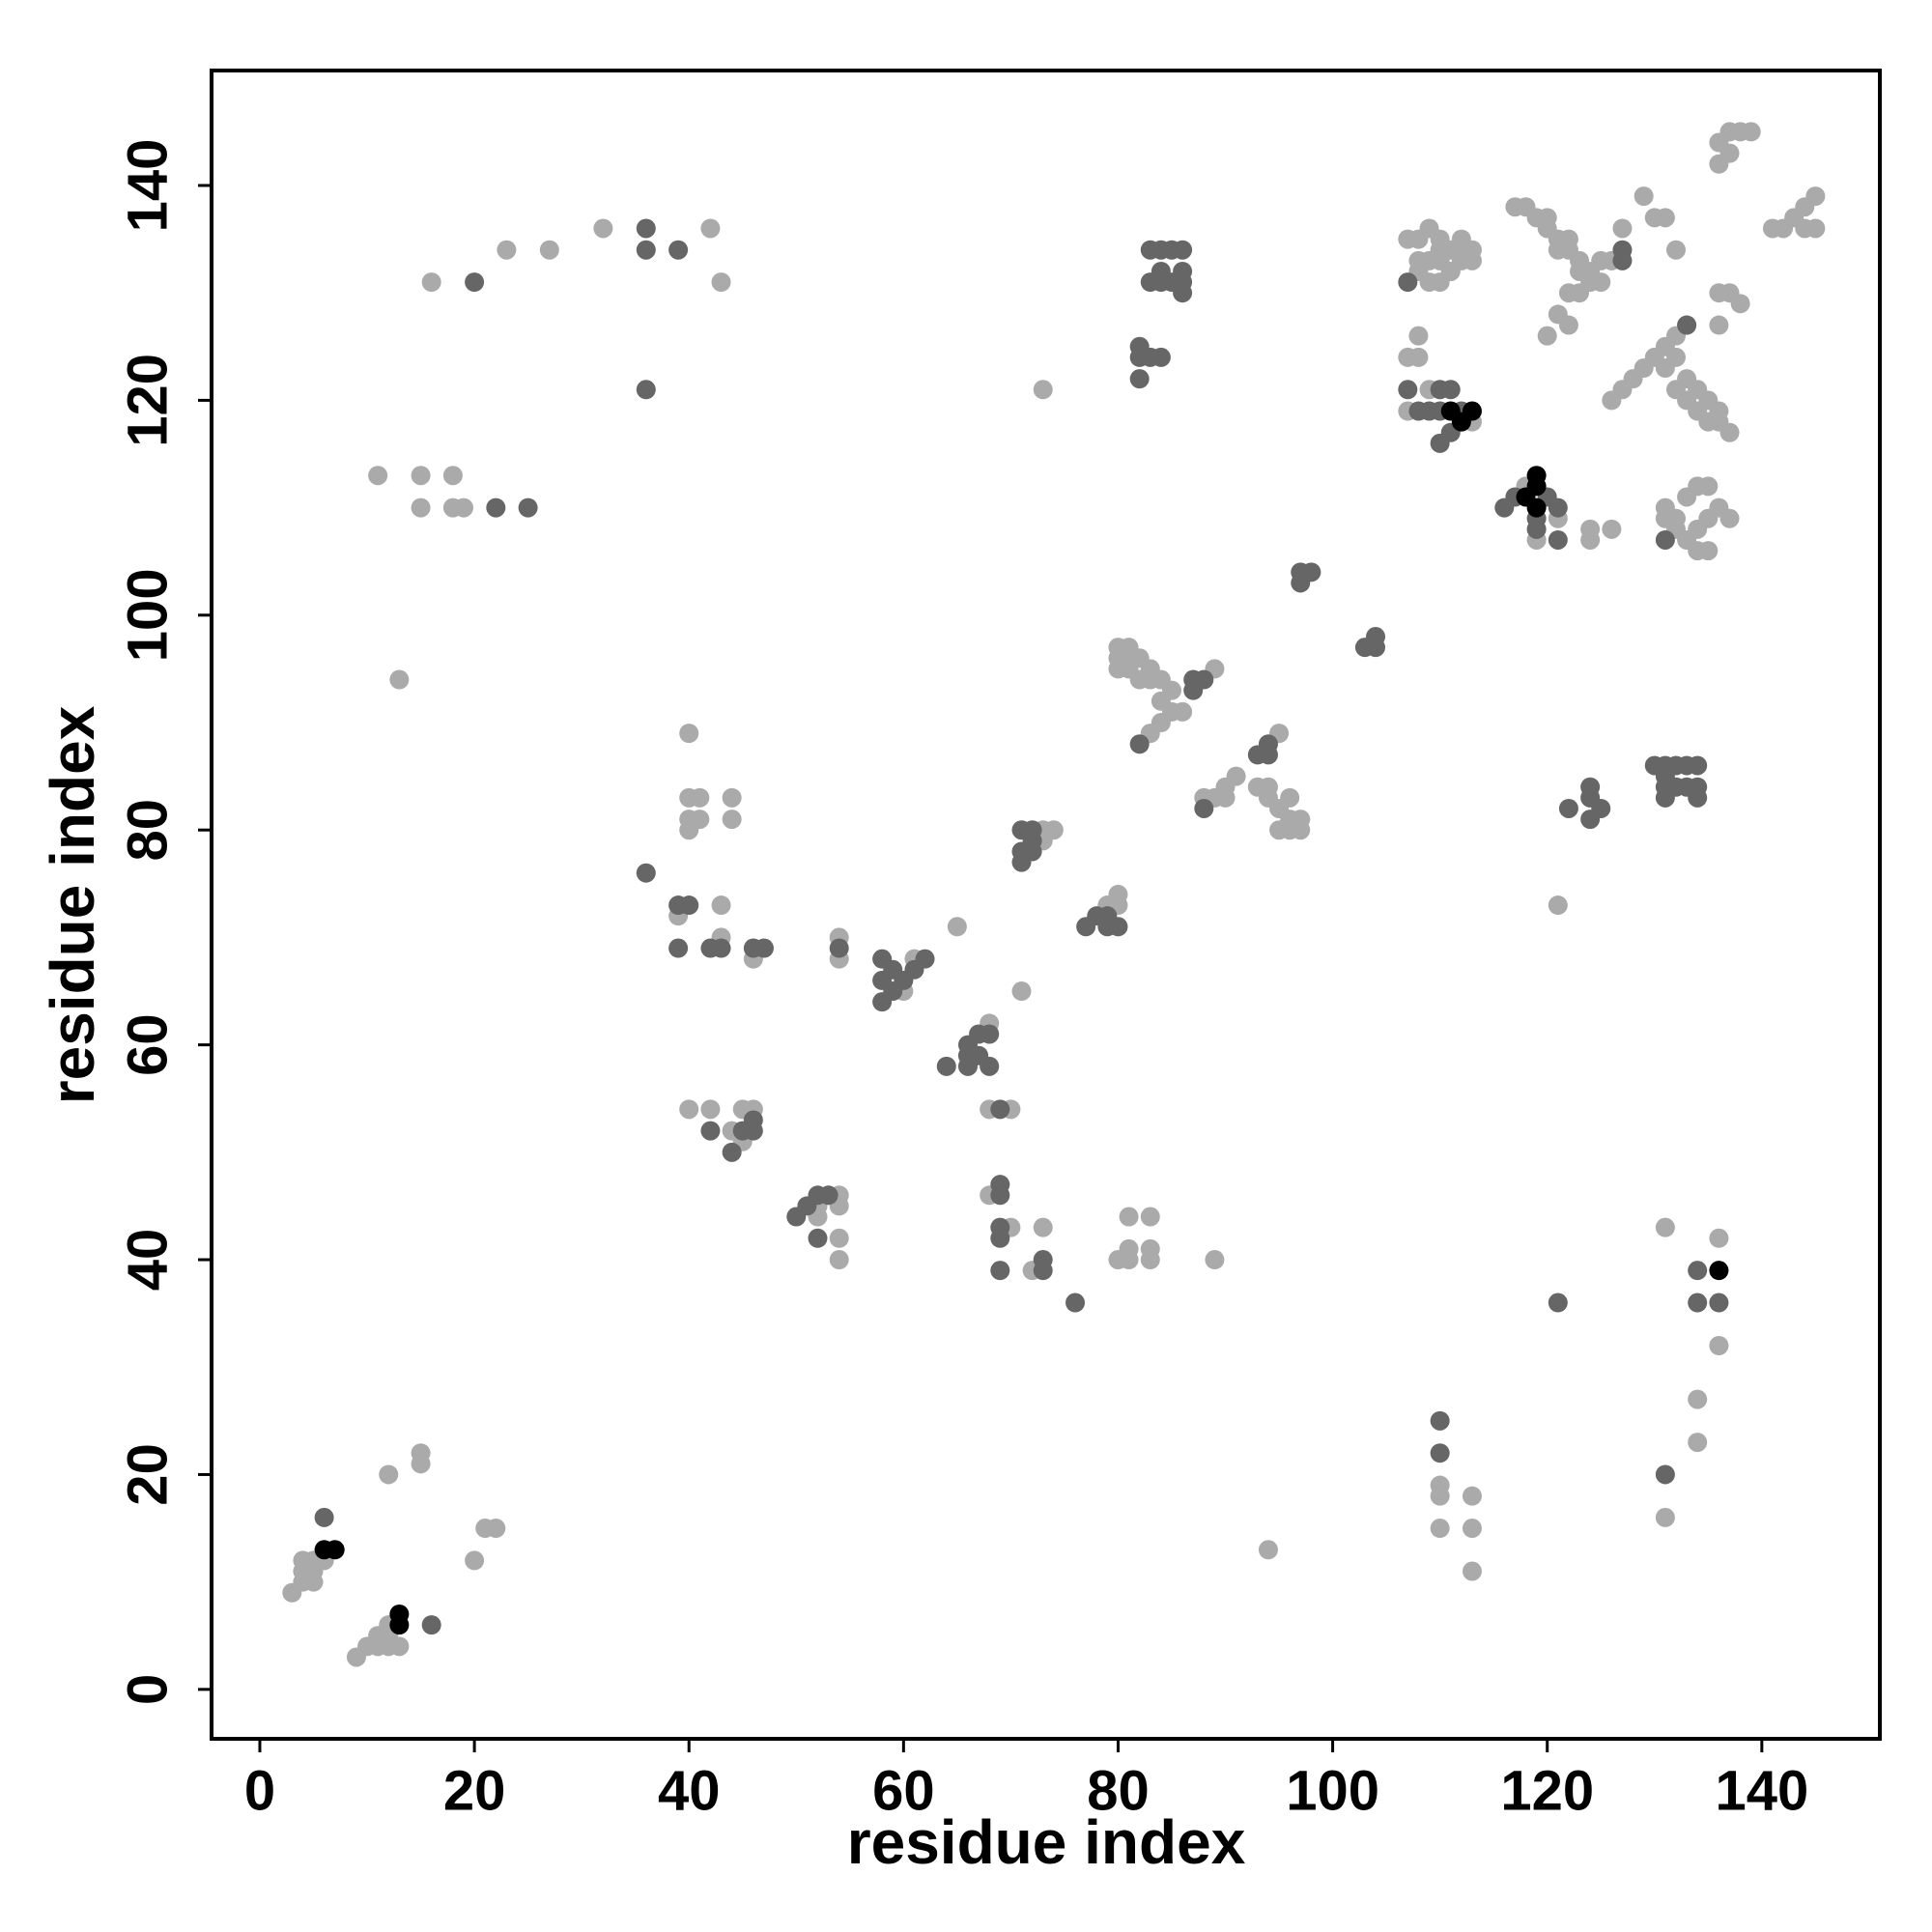  I want to click on y-tick-label: 60, so click(147, 1044).